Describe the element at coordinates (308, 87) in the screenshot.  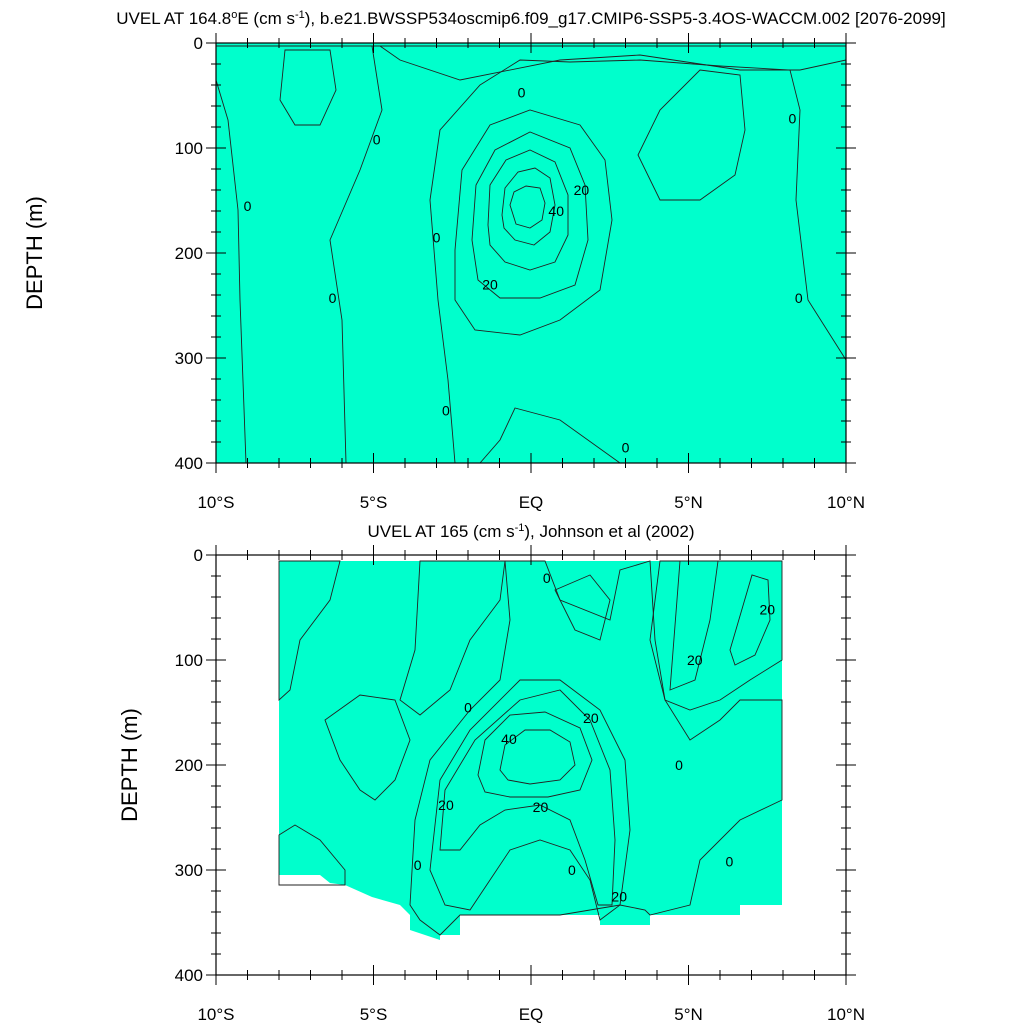
I see `fill-band-lime-west` at that location.